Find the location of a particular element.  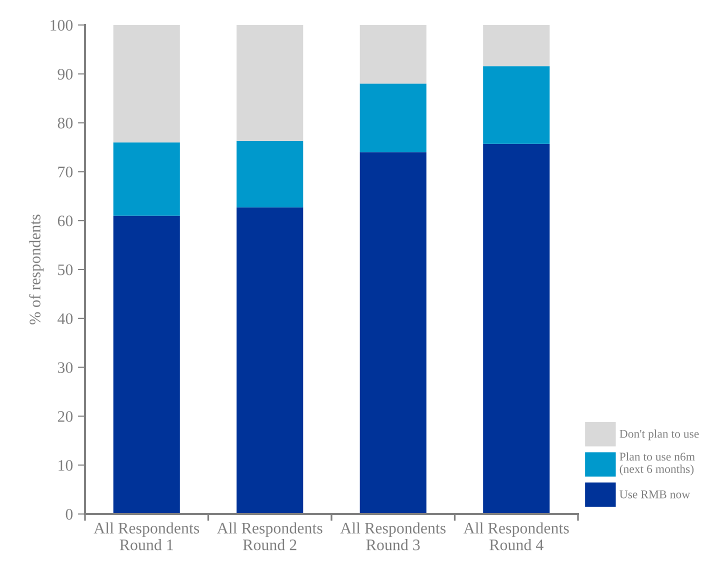

y-tick-label: 50 is located at coordinates (65, 270).